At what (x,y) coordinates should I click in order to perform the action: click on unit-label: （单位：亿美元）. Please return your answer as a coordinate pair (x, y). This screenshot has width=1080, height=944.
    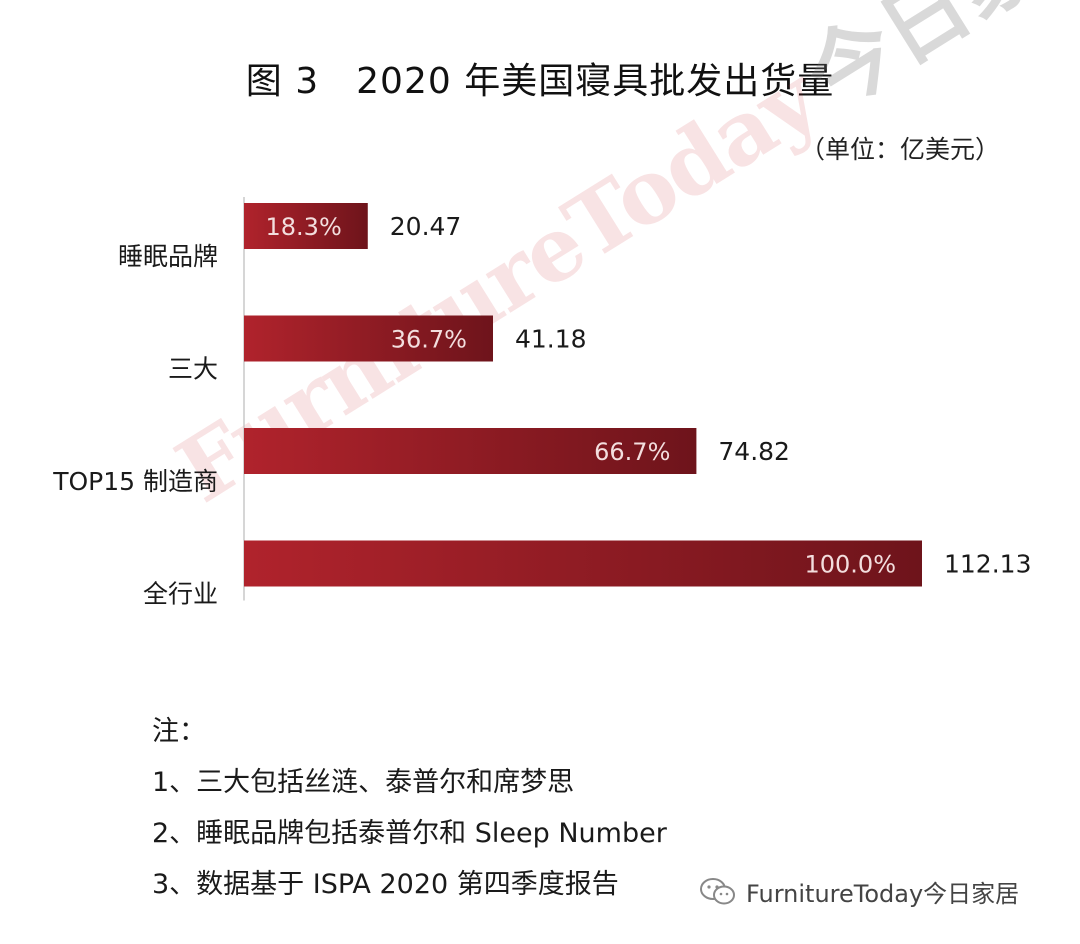
    Looking at the image, I should click on (900, 149).